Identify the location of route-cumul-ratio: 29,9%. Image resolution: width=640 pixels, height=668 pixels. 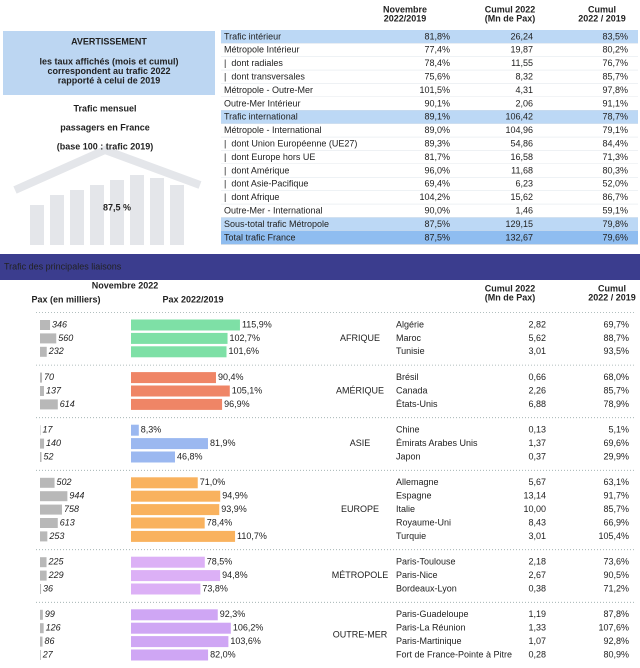
(616, 456).